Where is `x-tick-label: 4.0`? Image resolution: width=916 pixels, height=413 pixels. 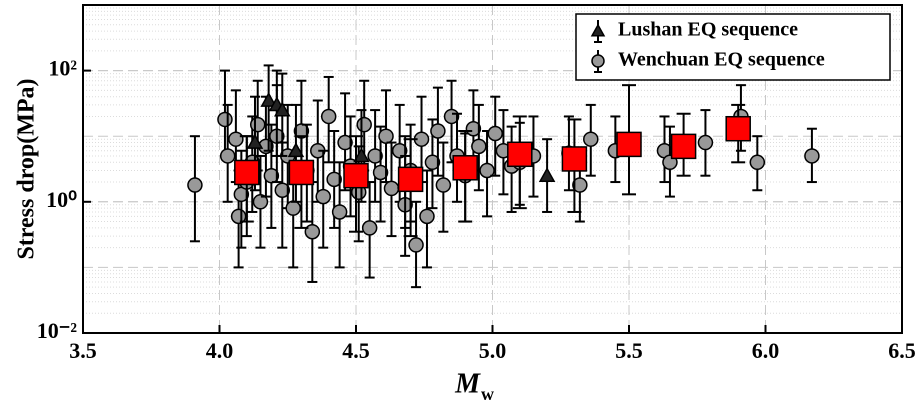 x-tick-label: 4.0 is located at coordinates (220, 350).